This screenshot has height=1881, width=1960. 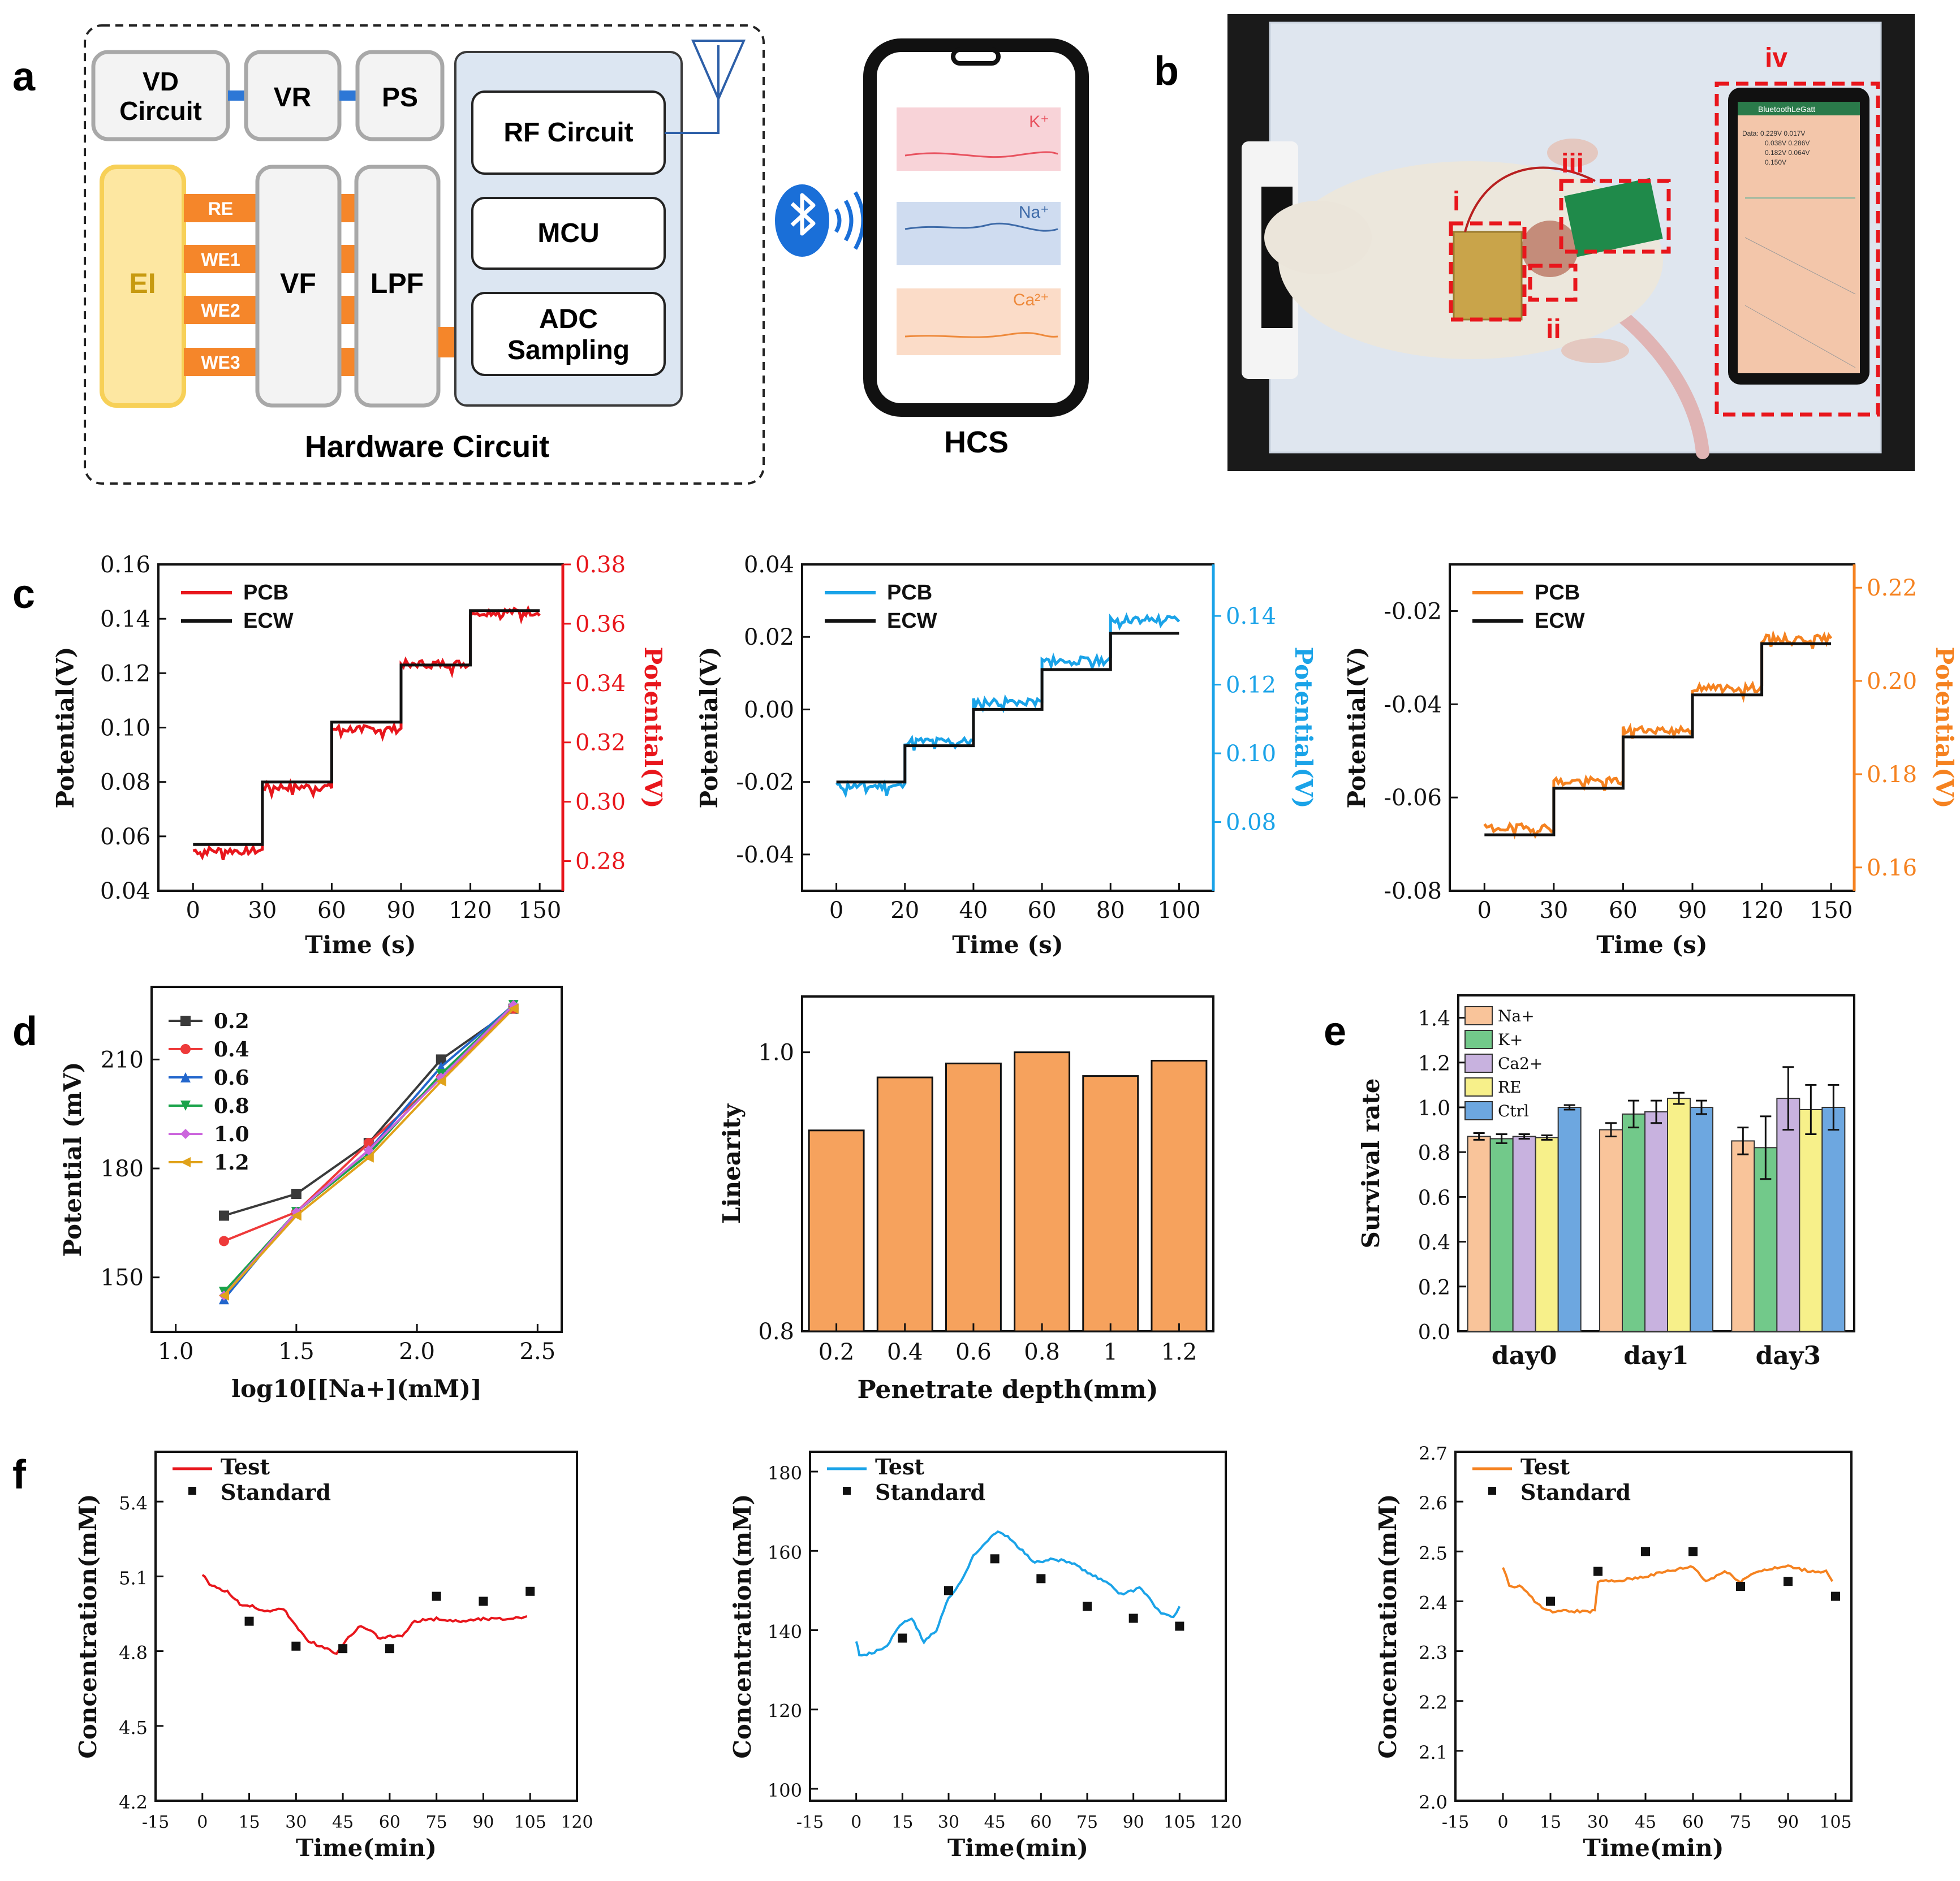 I want to click on x-tick-label: 90, so click(x=1133, y=1822).